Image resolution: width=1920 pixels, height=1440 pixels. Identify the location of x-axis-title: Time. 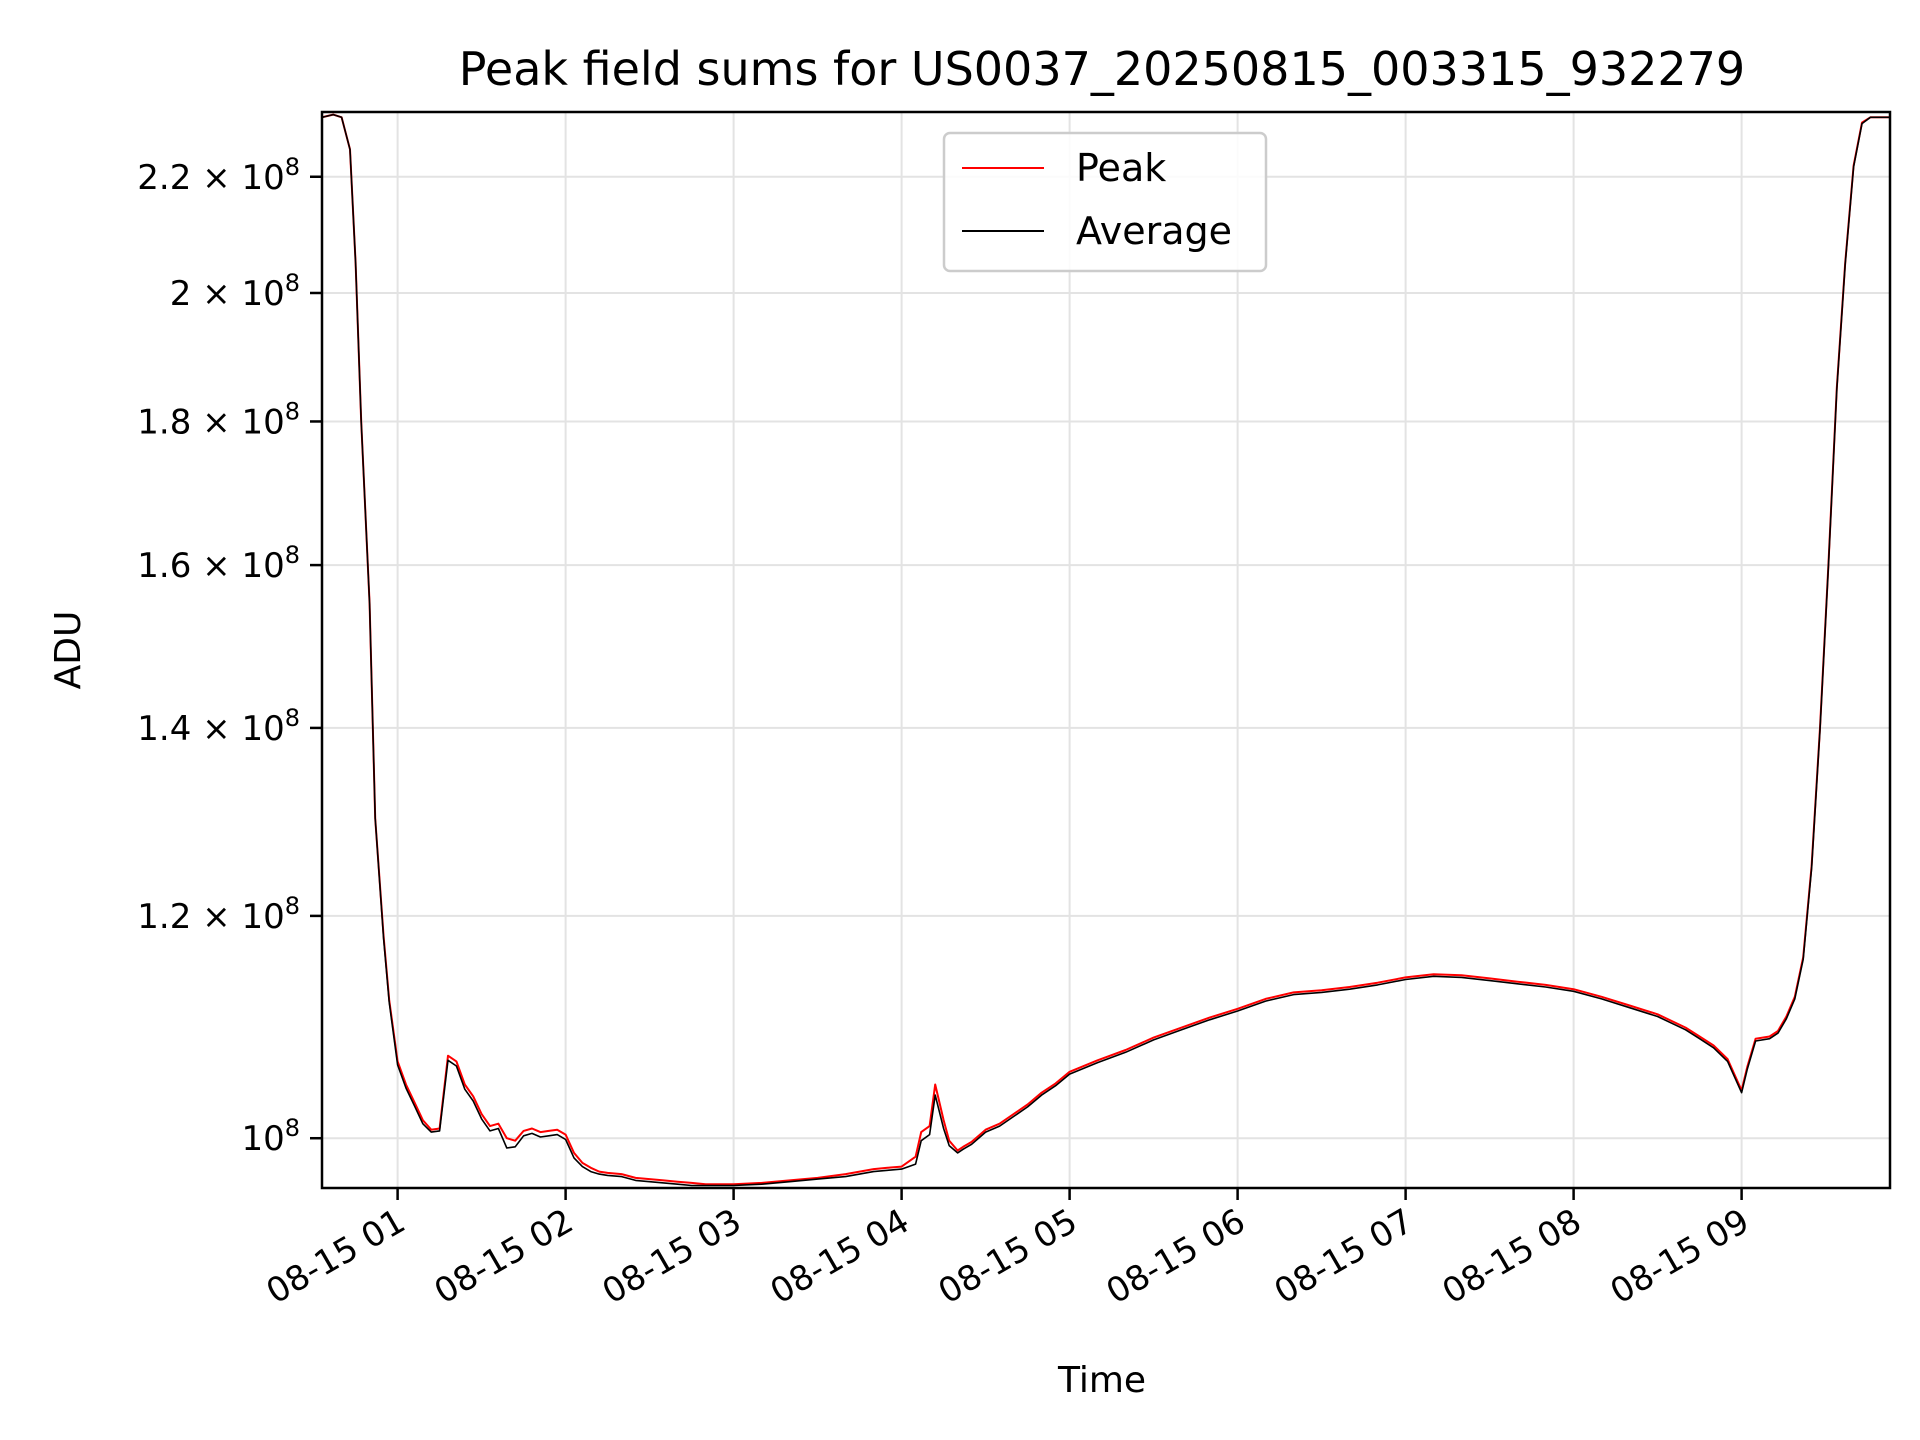
(1101, 1380).